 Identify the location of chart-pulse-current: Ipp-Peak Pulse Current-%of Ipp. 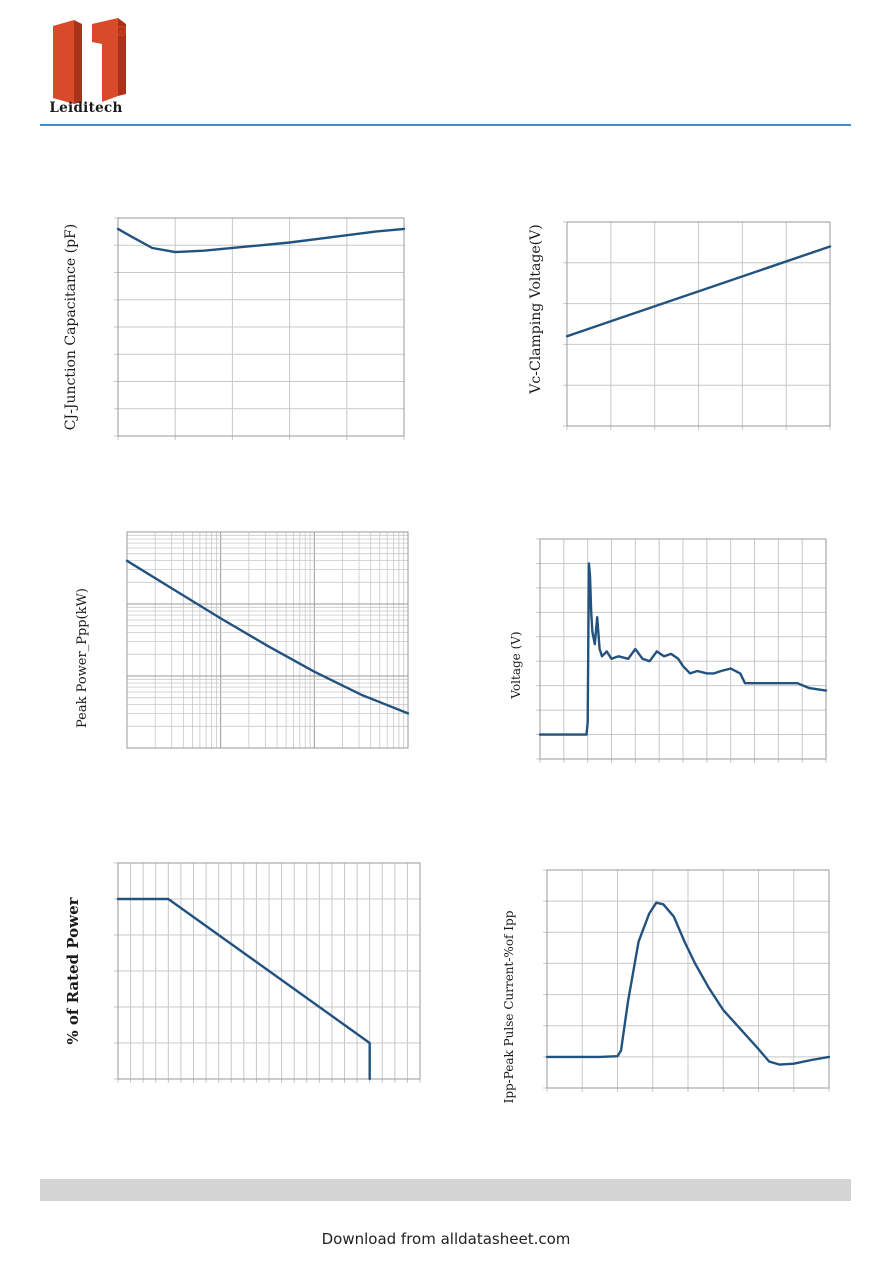
(666, 986).